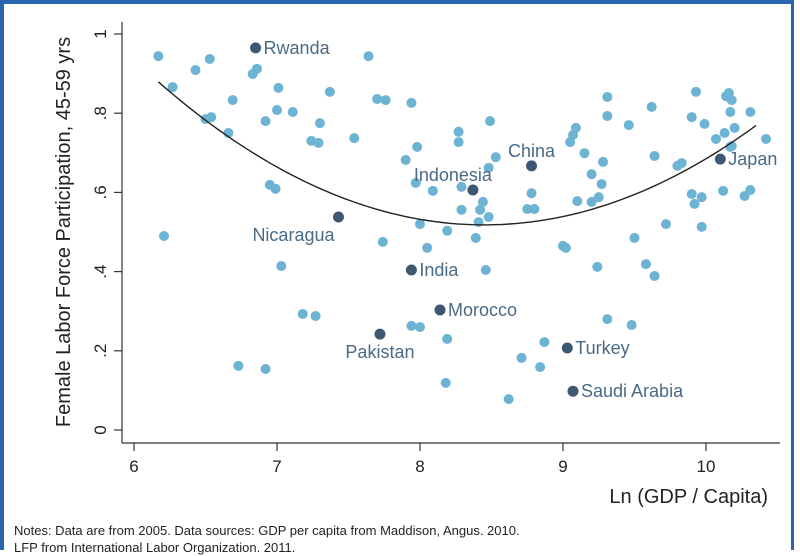  Describe the element at coordinates (453, 175) in the screenshot. I see `point-label: Indonesia` at that location.